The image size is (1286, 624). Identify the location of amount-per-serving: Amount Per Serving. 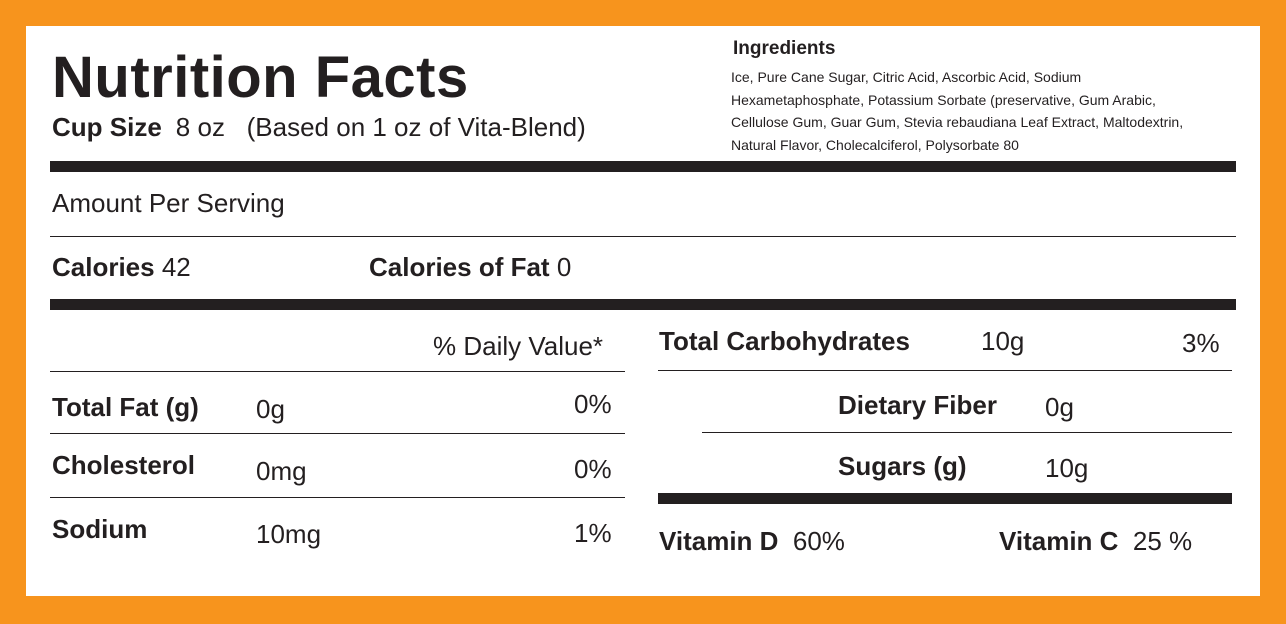
(168, 203).